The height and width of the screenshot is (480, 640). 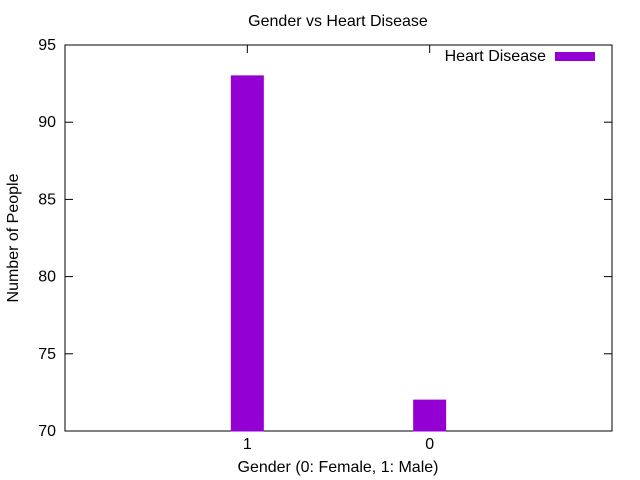 What do you see at coordinates (338, 467) in the screenshot?
I see `x-axis-label: Gender (0: Female, 1: Male)` at bounding box center [338, 467].